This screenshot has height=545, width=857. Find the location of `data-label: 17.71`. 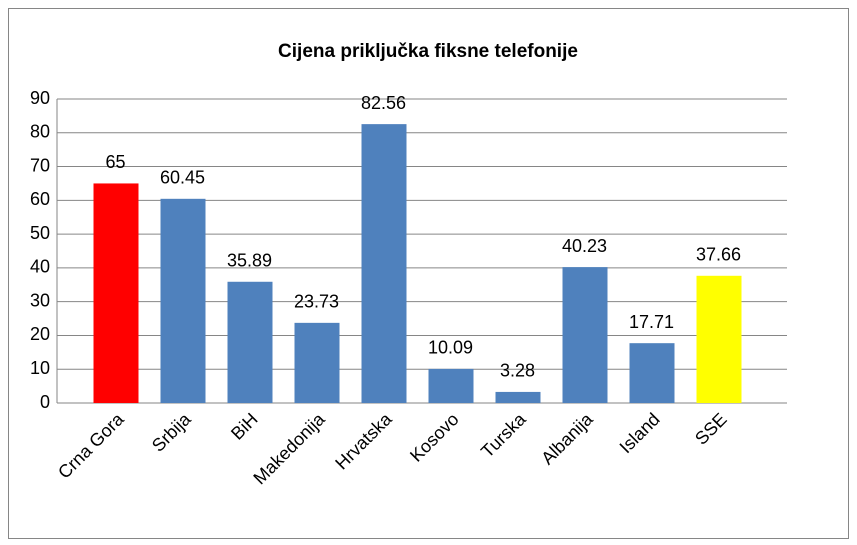

data-label: 17.71 is located at coordinates (651, 322).